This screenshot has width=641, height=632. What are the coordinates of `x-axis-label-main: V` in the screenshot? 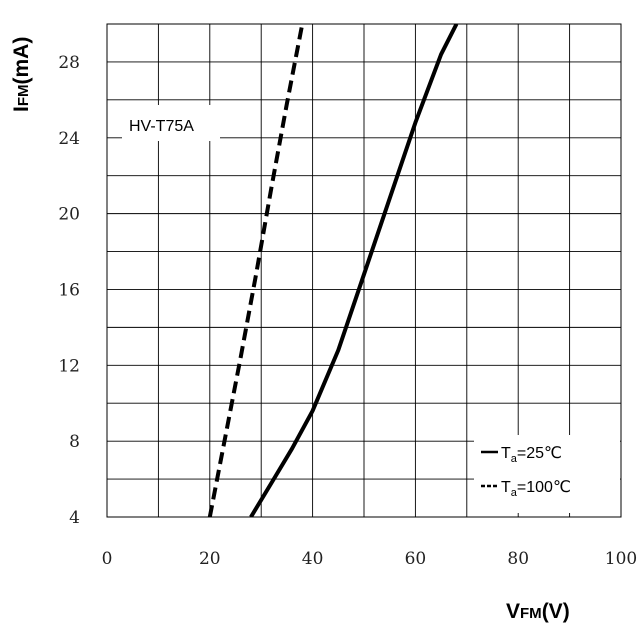 It's located at (513, 611).